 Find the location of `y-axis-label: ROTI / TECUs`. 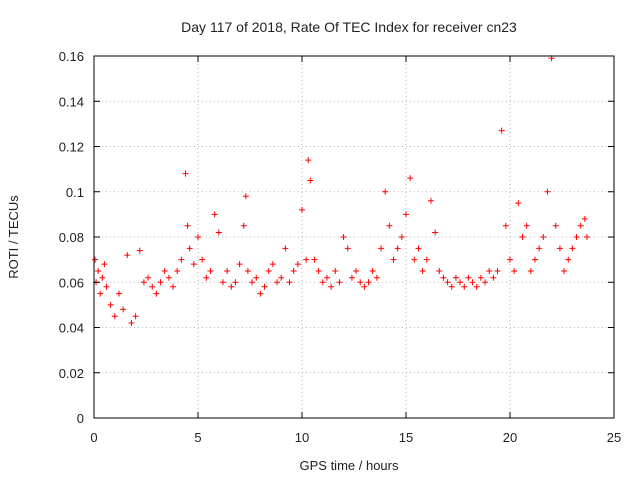

y-axis-label: ROTI / TECUs is located at coordinates (13, 237).